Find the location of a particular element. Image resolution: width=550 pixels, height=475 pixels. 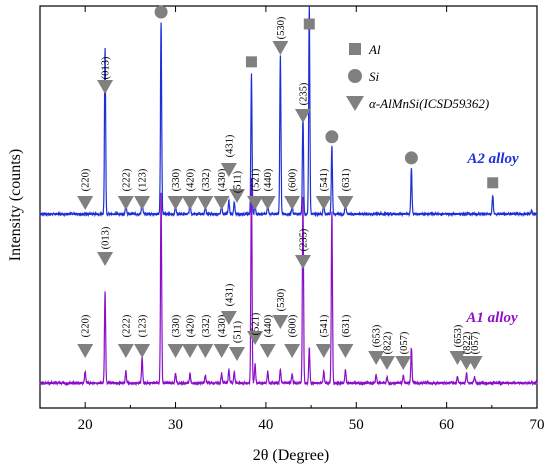

x-tick-label: 60 is located at coordinates (446, 425).